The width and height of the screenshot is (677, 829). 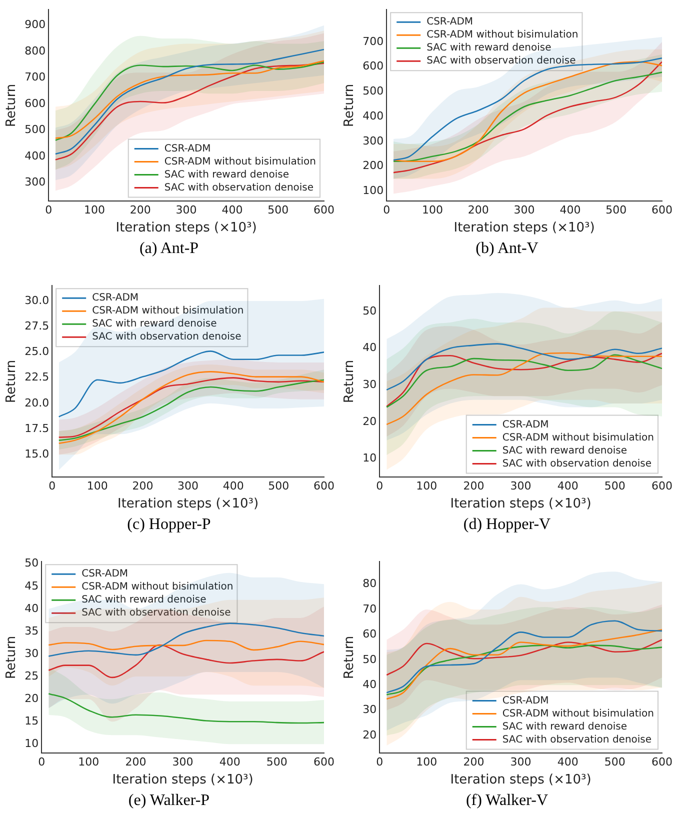 What do you see at coordinates (35, 155) in the screenshot?
I see `y-tick-label: 400` at bounding box center [35, 155].